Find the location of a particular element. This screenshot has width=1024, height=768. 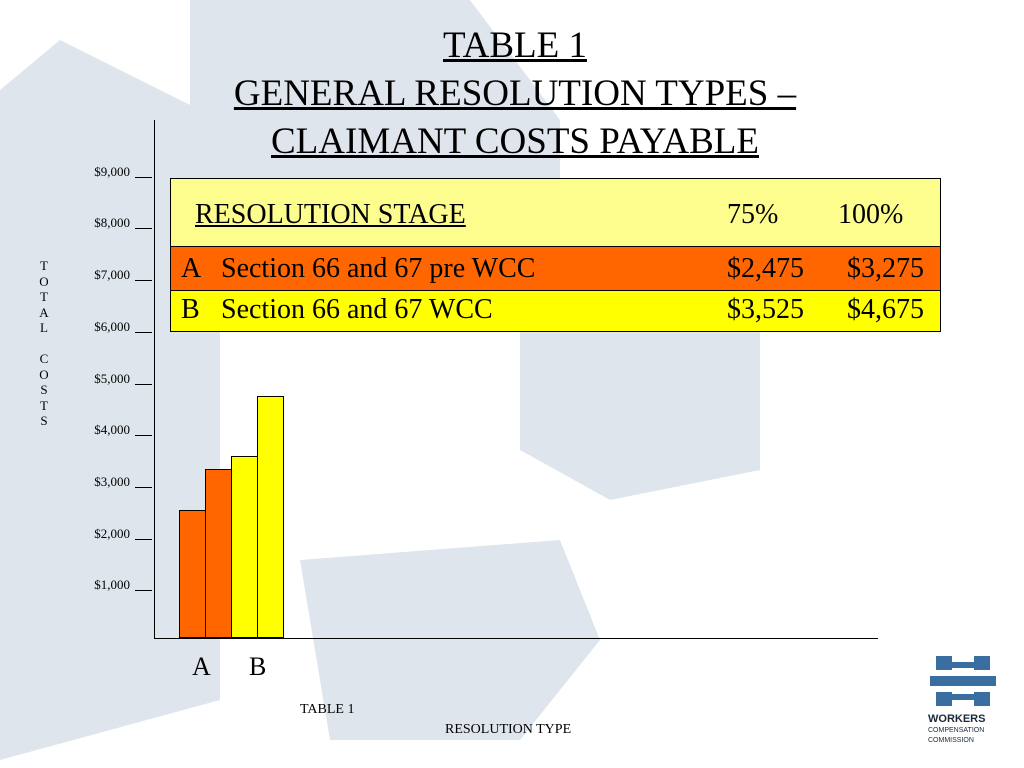

y-axis-label-char: A is located at coordinates (44, 312).